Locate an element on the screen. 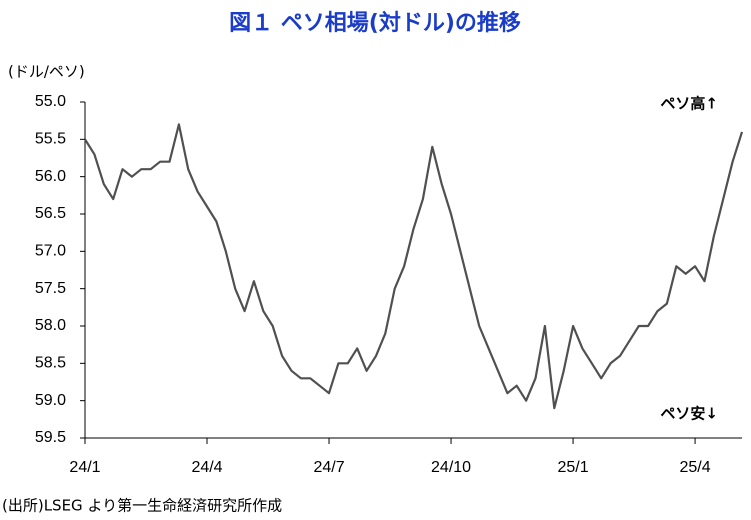 The height and width of the screenshot is (520, 751). x-tick-label: 24/4 is located at coordinates (206, 467).